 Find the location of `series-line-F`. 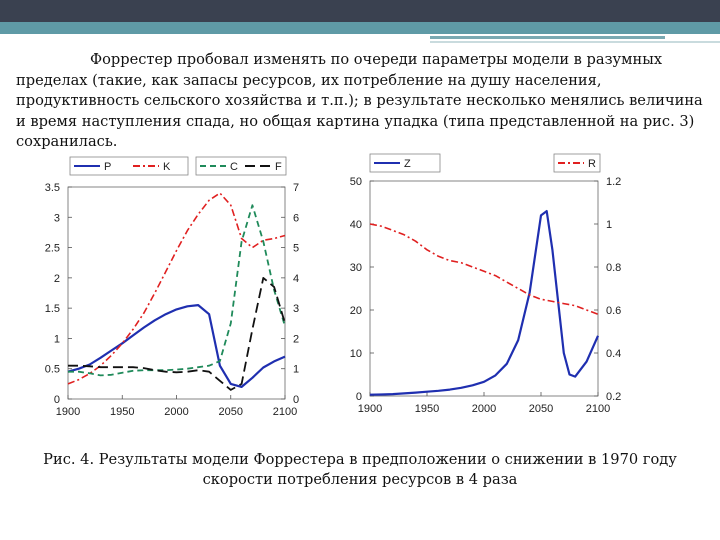

series-line-F is located at coordinates (177, 333).